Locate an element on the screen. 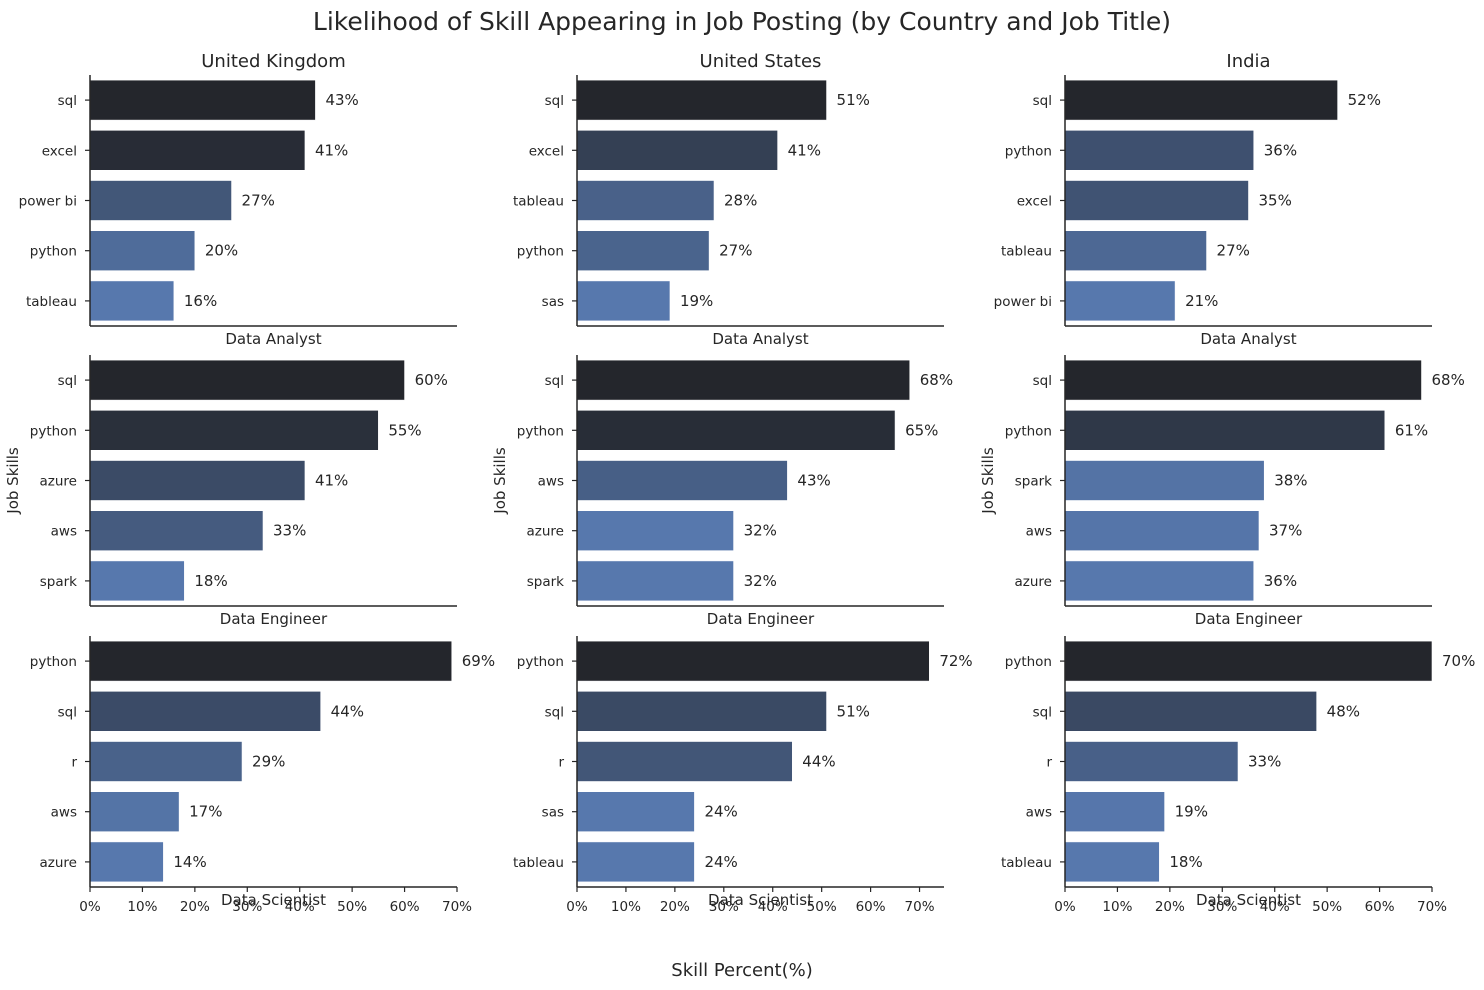  y-tick-label: r is located at coordinates (1049, 763).